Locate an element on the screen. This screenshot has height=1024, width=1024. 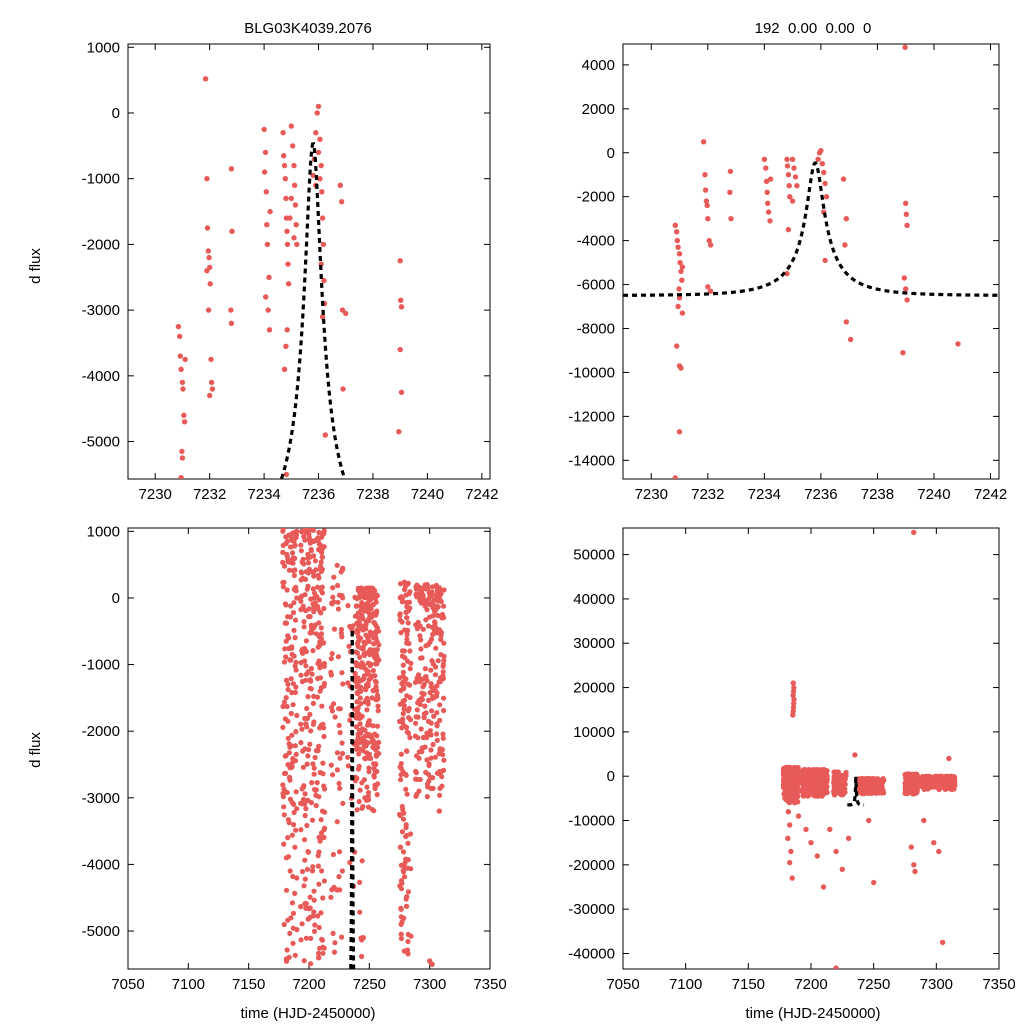
x-tick-label: 7250 is located at coordinates (369, 984).